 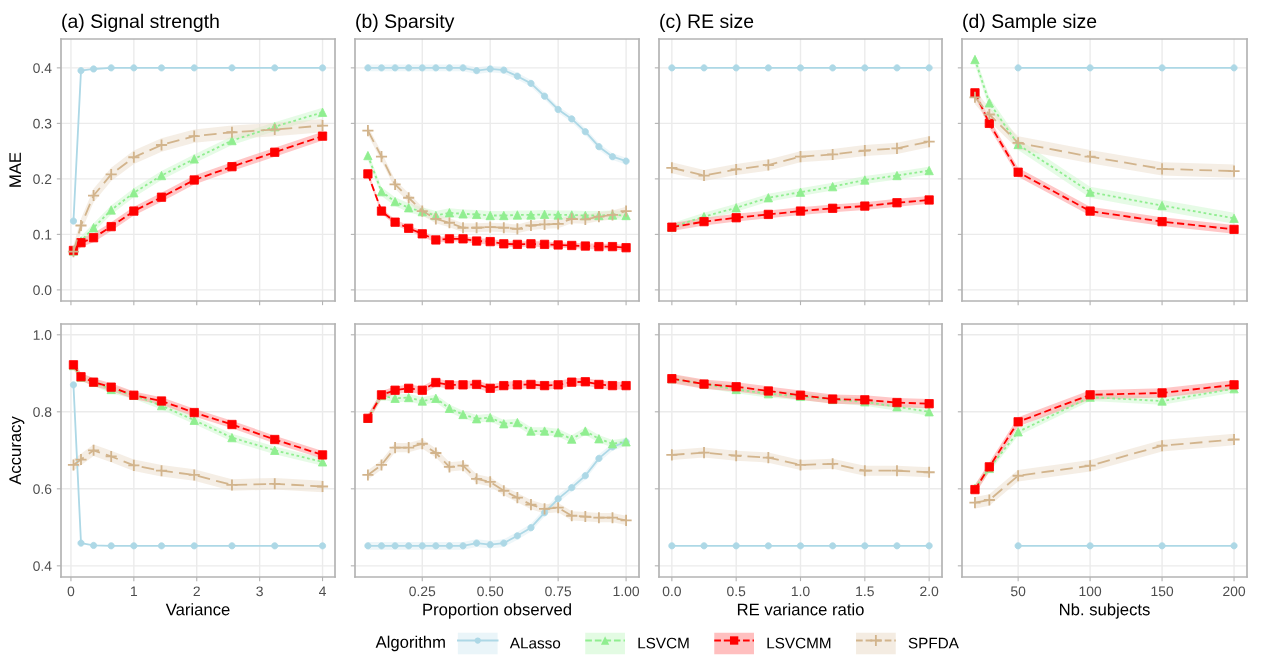 I want to click on x-tick-label: 1.00, so click(x=626, y=591).